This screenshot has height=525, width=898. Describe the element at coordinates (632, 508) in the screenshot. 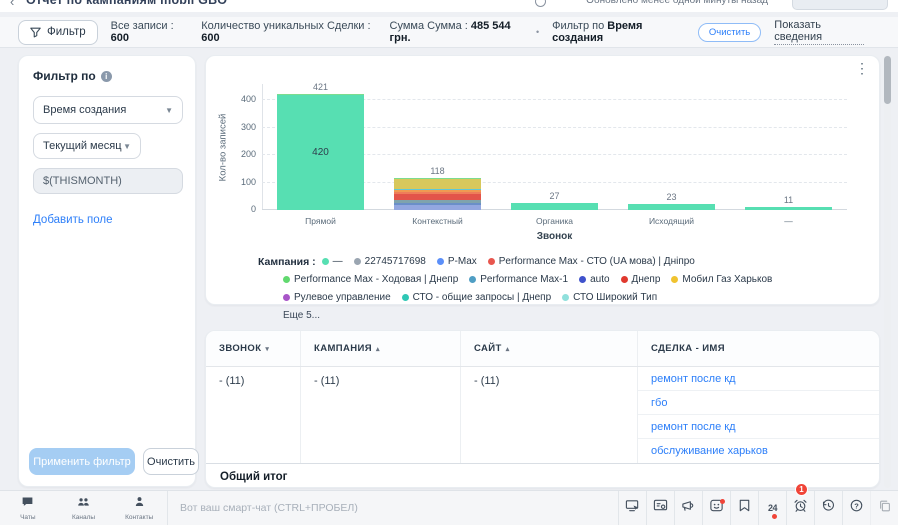

I see `devices-icon-button` at that location.